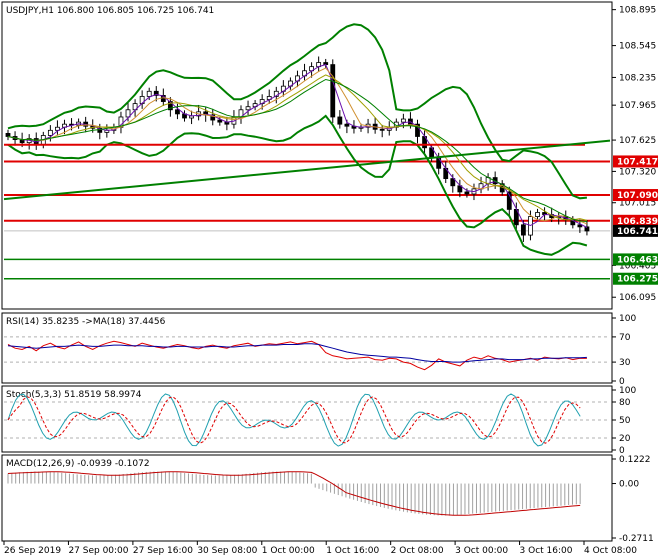 This screenshot has width=660, height=560. What do you see at coordinates (637, 78) in the screenshot?
I see `y-tick-label: 108.235` at bounding box center [637, 78].